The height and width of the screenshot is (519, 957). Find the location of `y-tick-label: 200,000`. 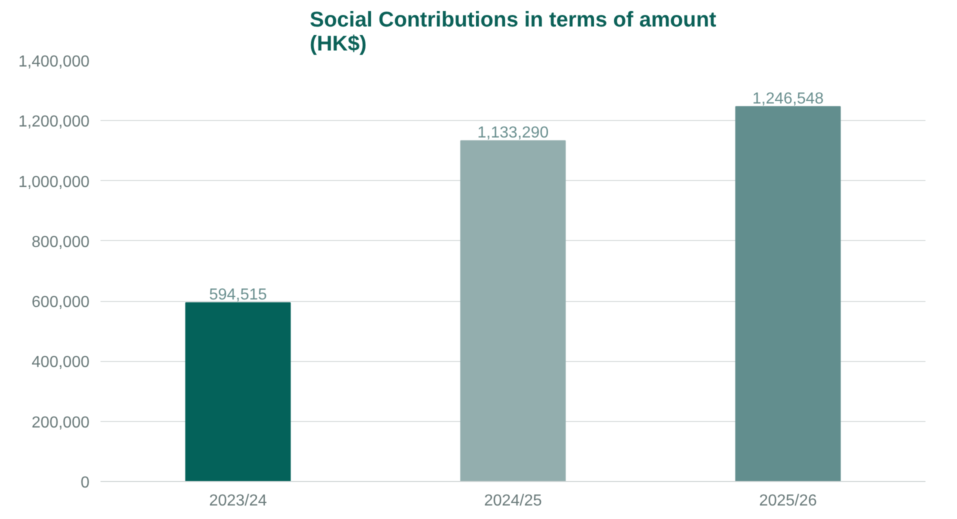

y-tick-label: 200,000 is located at coordinates (61, 423).